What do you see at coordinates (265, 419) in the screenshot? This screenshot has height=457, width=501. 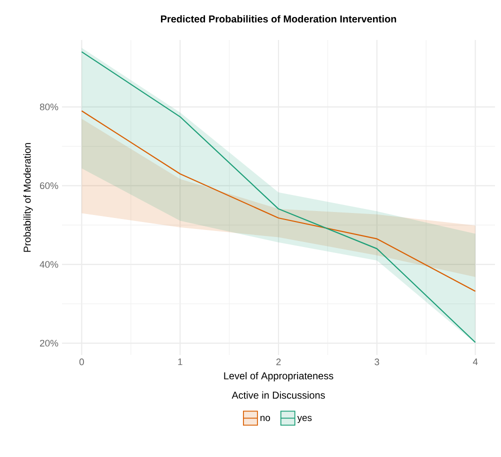 I see `legend-label: no` at bounding box center [265, 419].